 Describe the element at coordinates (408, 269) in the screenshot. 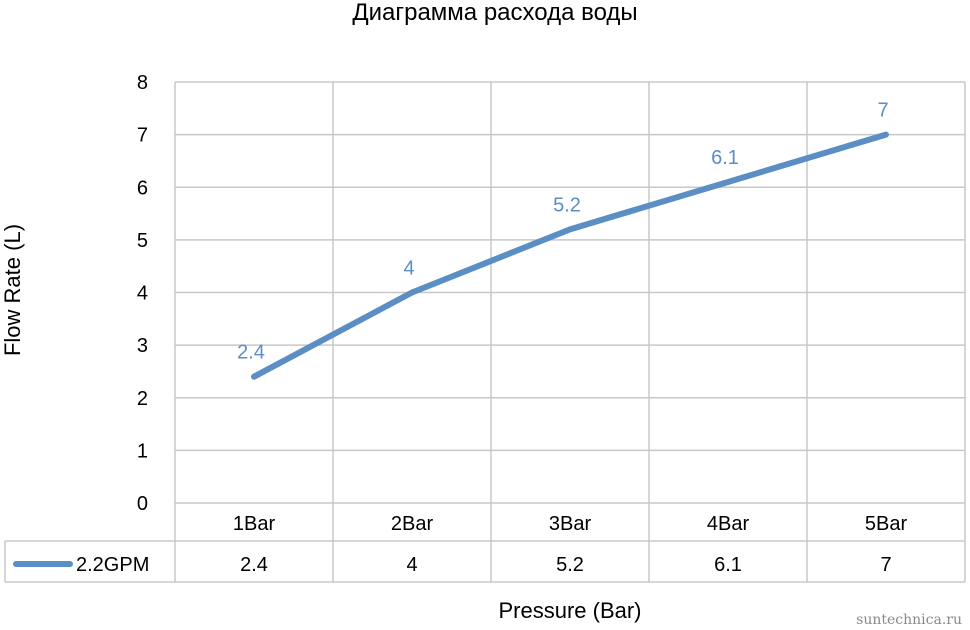

I see `data-label-1: 4` at that location.